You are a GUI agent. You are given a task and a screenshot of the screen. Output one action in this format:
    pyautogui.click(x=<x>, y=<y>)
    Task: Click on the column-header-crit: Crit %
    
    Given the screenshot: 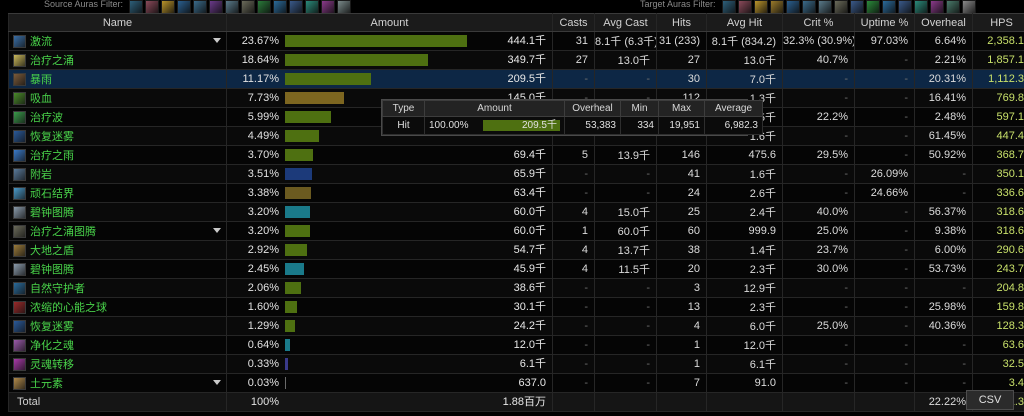 What is the action you would take?
    pyautogui.click(x=818, y=22)
    